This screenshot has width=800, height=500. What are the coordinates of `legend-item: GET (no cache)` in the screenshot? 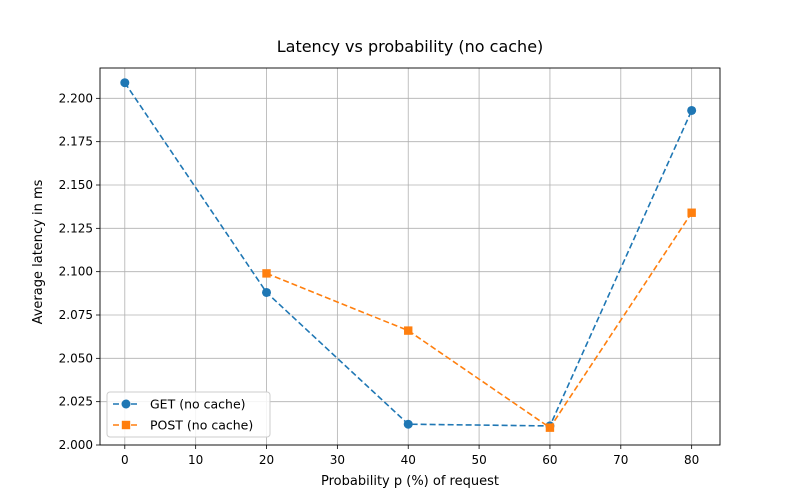 It's located at (179, 404).